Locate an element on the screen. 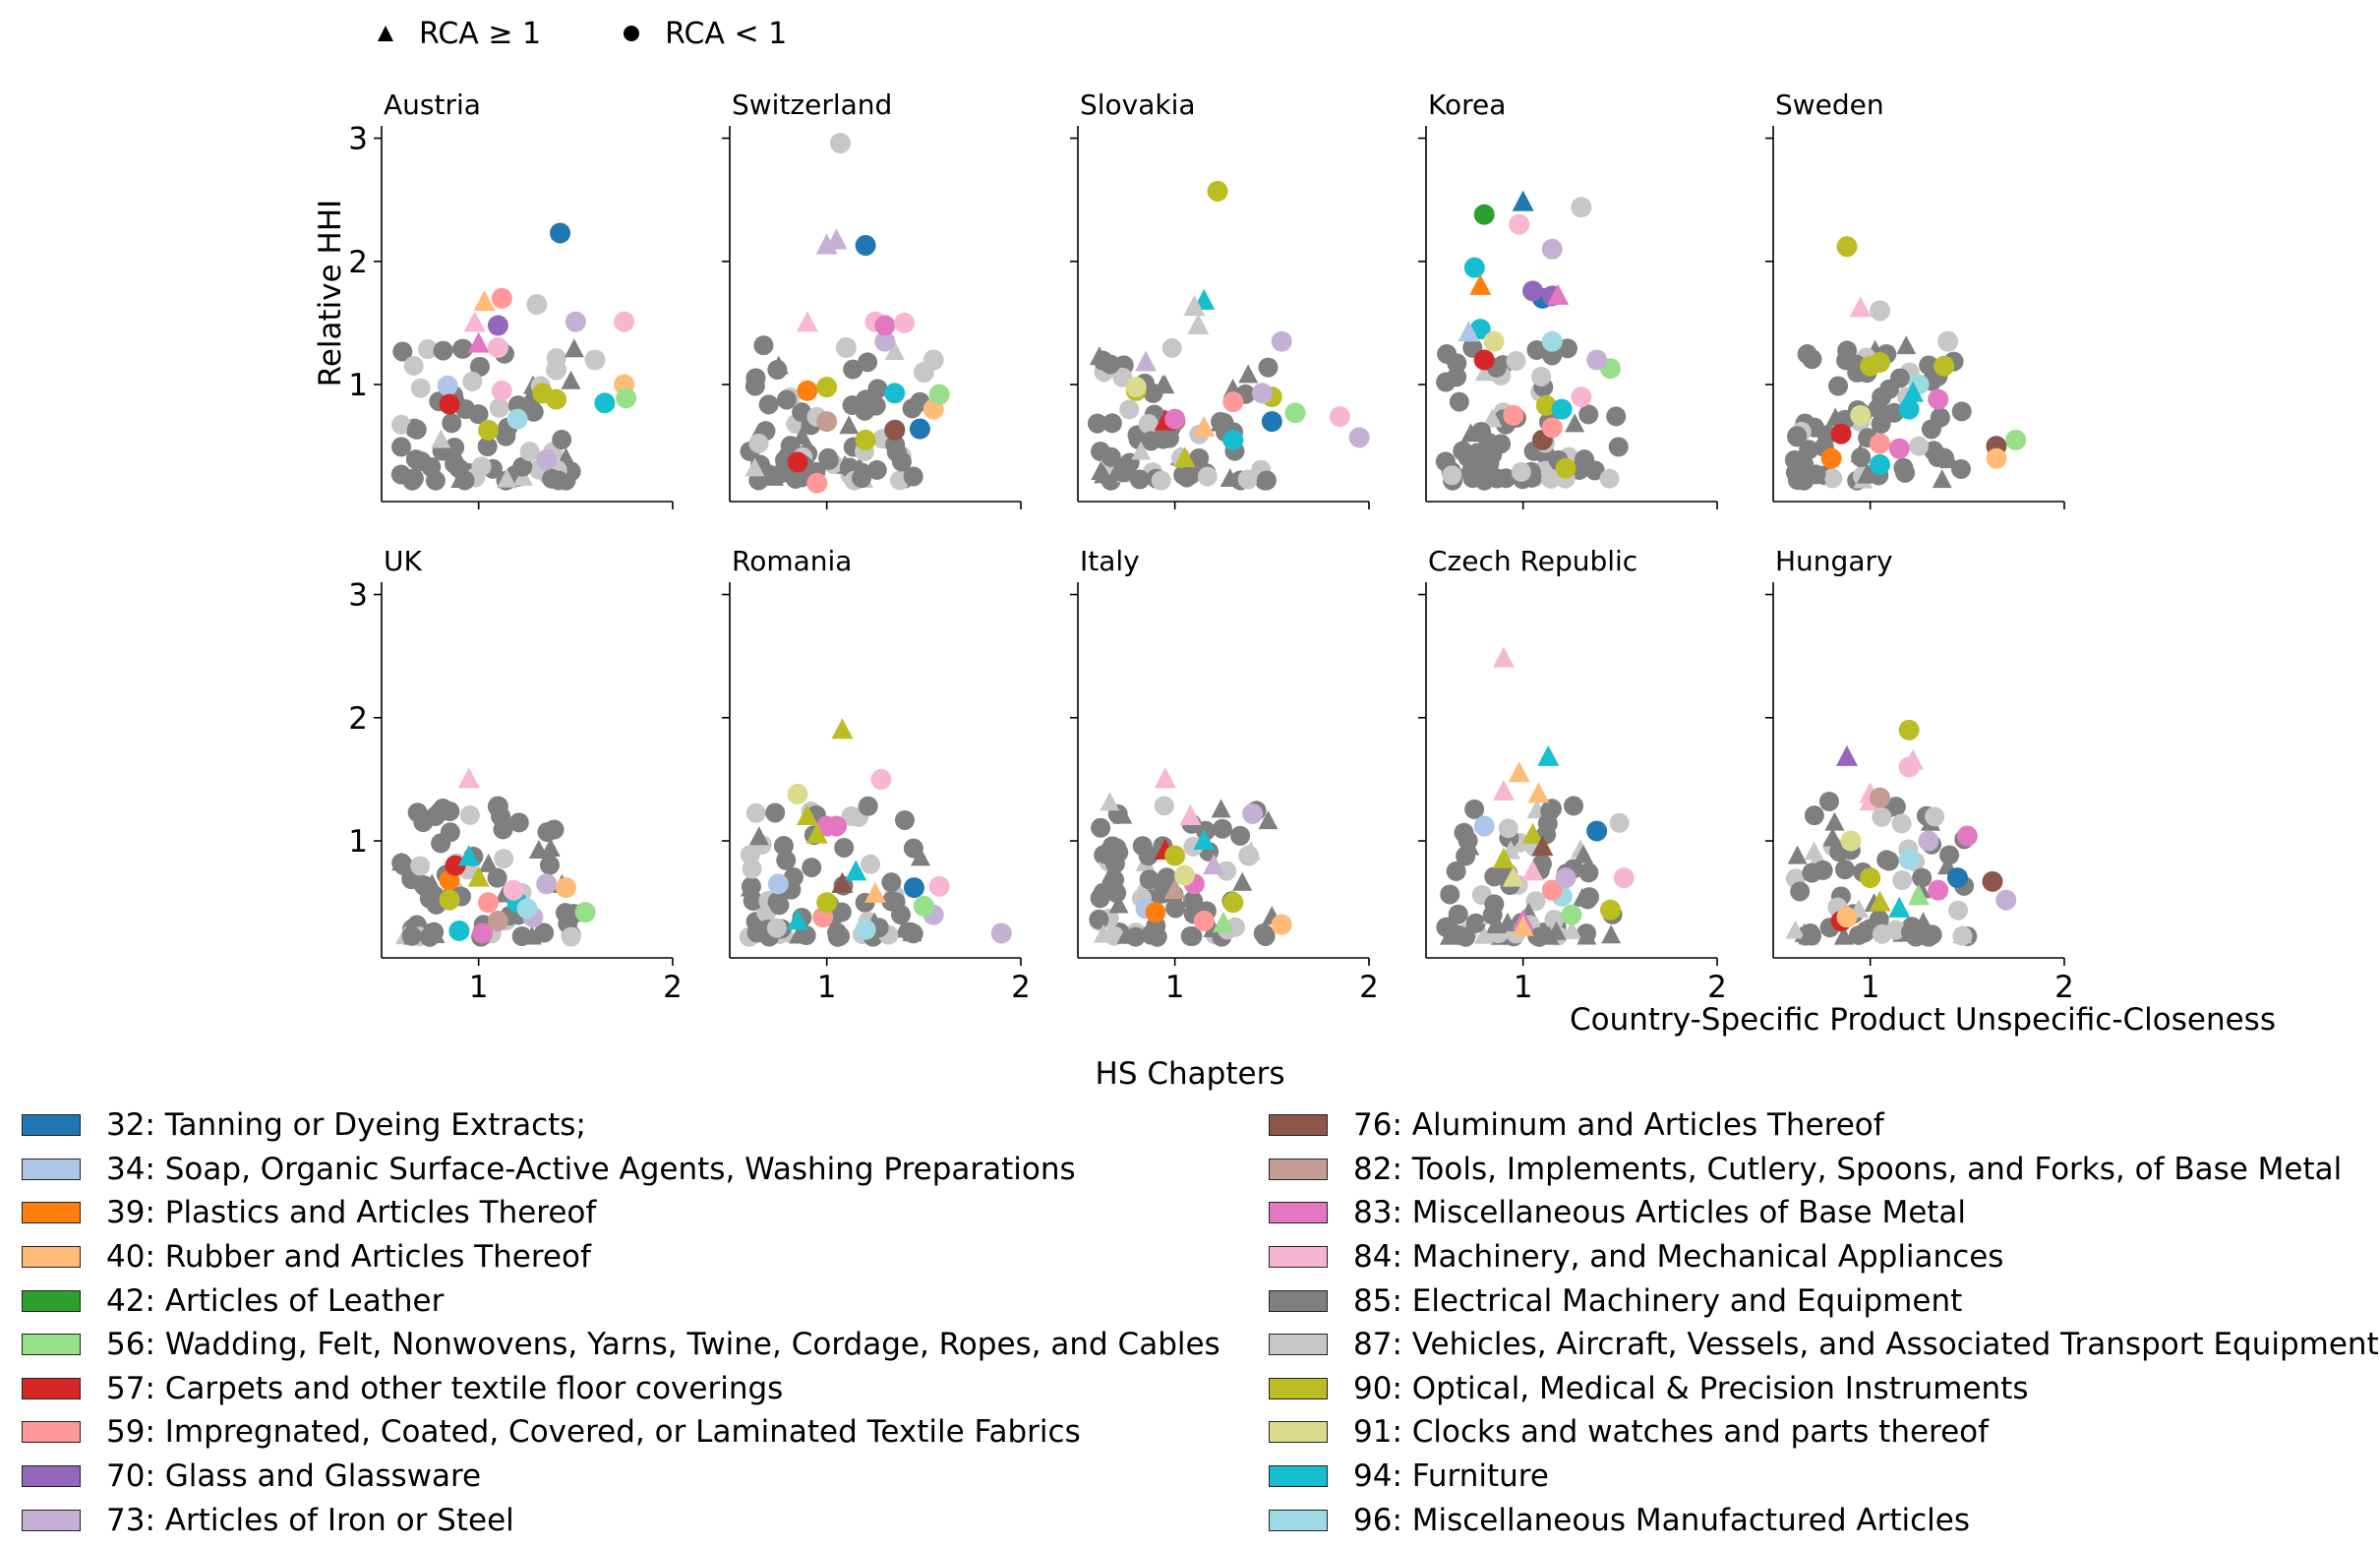 The image size is (2380, 1546). hs-legend-label: 40: Rubber and Articles Thereof is located at coordinates (348, 1257).